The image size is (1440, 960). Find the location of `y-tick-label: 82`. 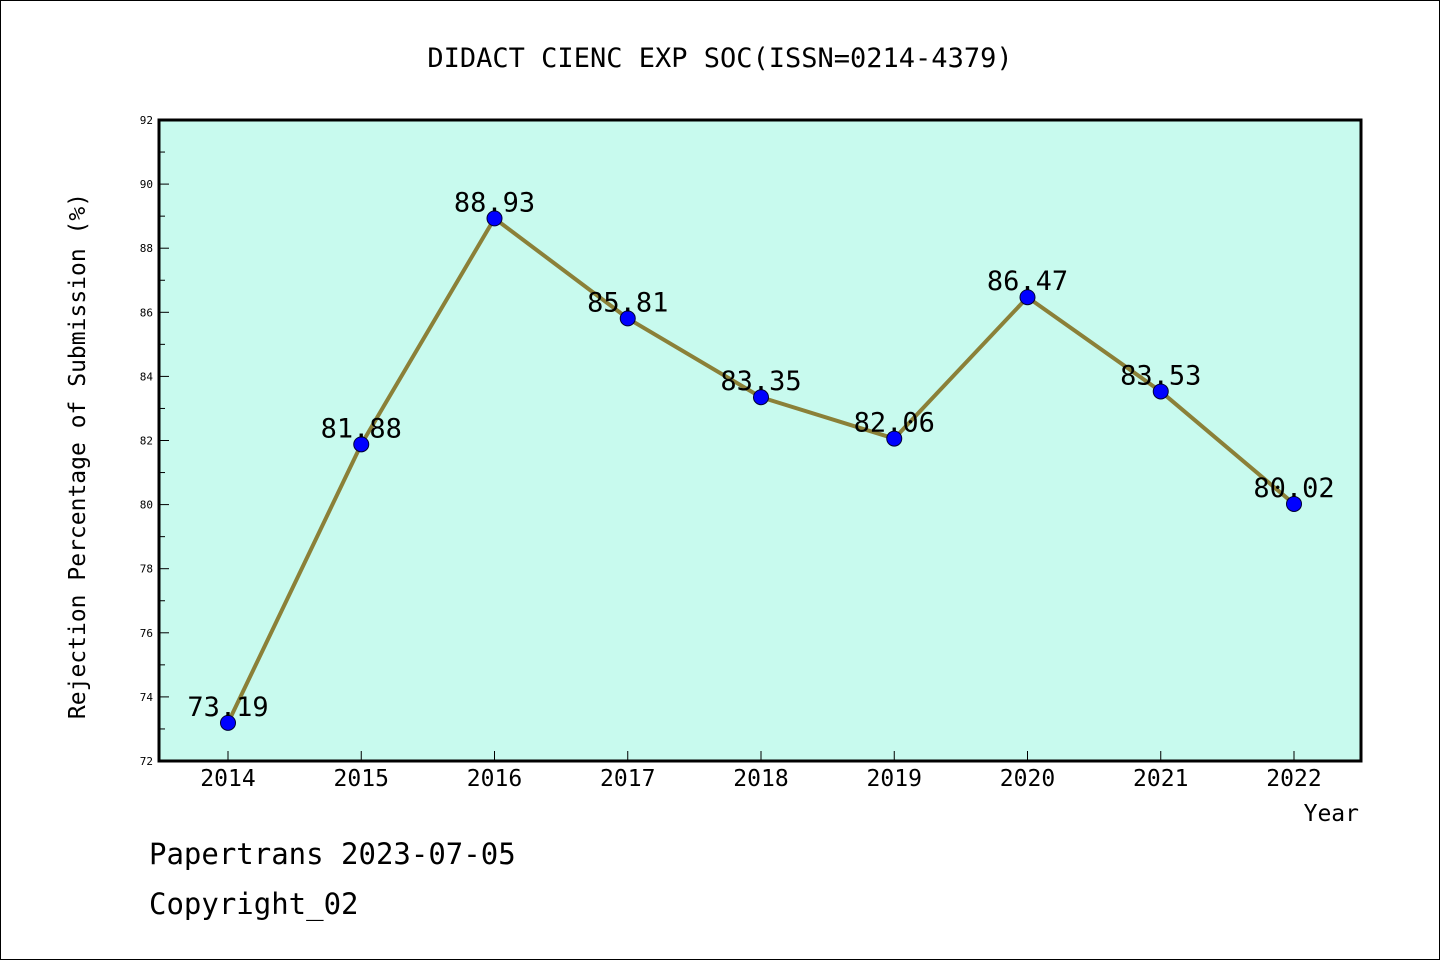

y-tick-label: 82 is located at coordinates (146, 441).